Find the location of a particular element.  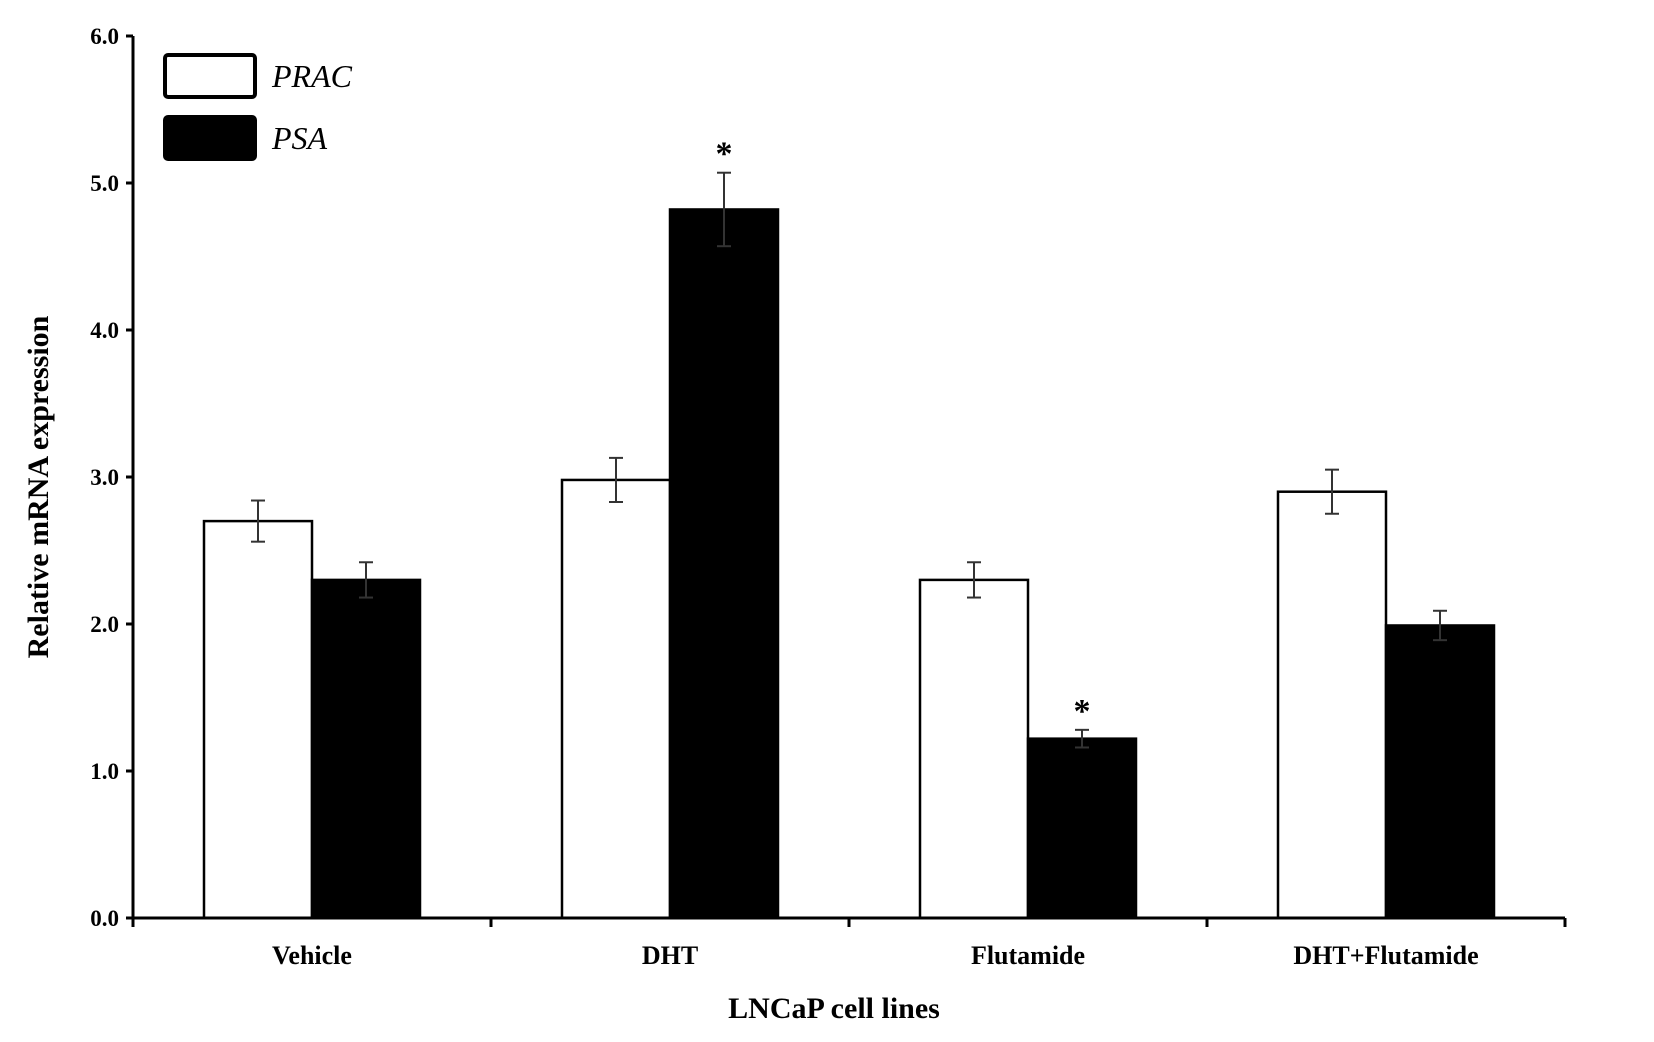

legend-label-prac: PRAC is located at coordinates (312, 76).